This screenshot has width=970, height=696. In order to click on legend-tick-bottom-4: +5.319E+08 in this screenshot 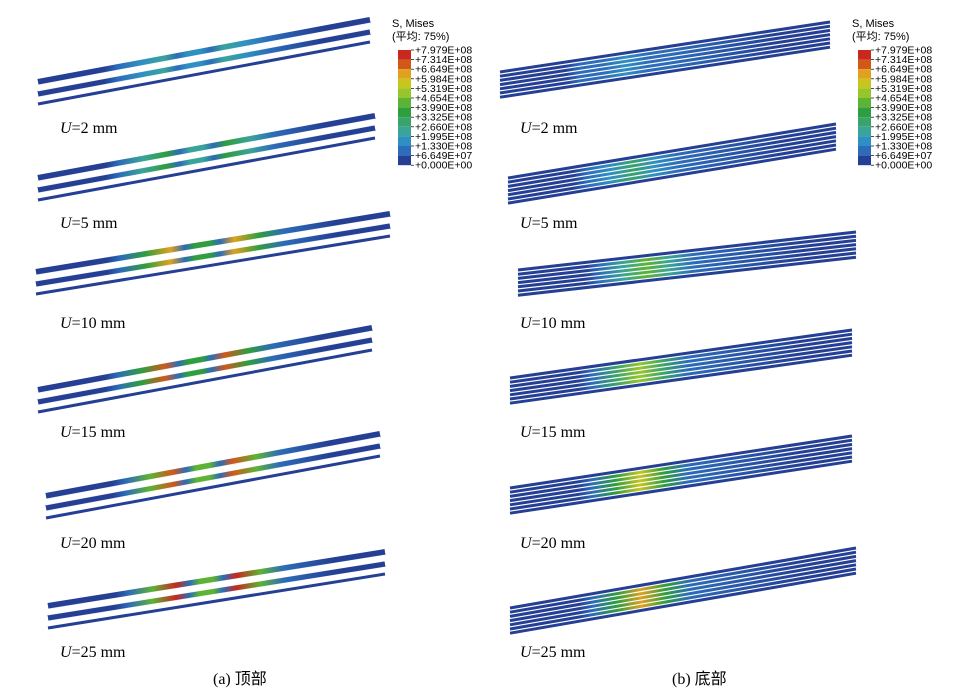, I will do `click(903, 89)`.